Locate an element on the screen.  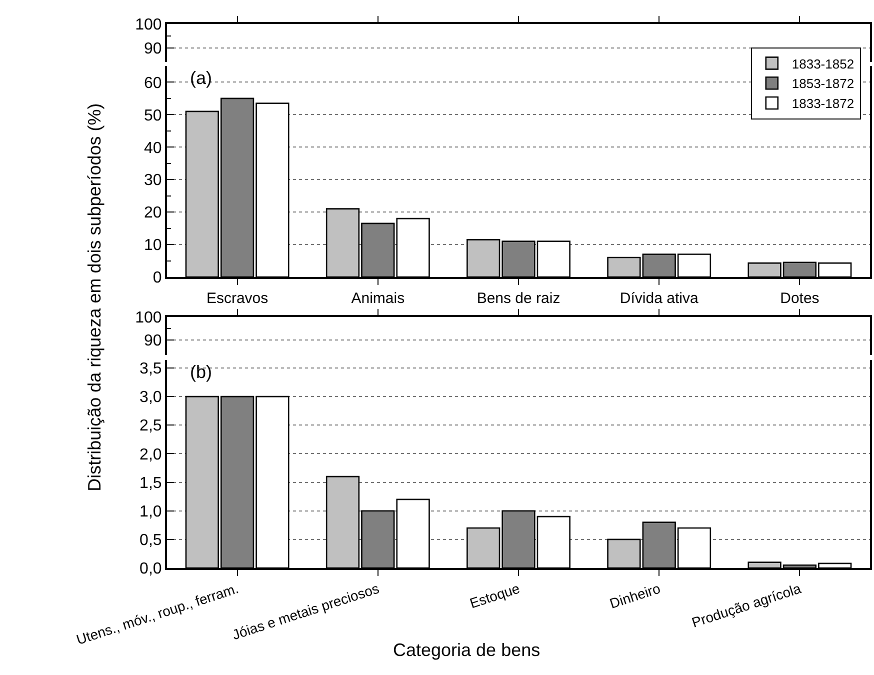
y-tick-label: 3,0 is located at coordinates (151, 397).